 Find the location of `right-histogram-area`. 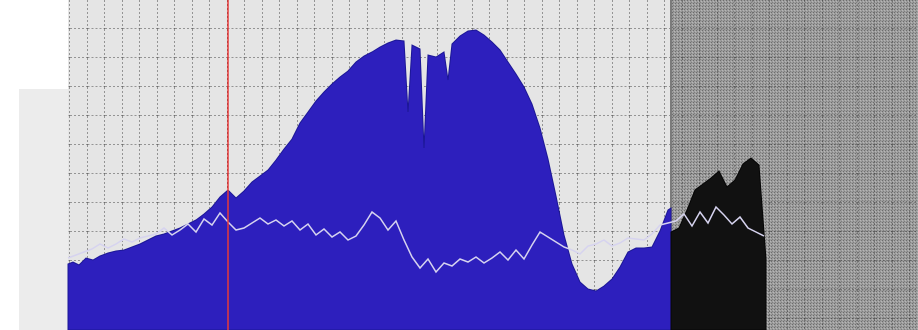

right-histogram-area is located at coordinates (718, 243).